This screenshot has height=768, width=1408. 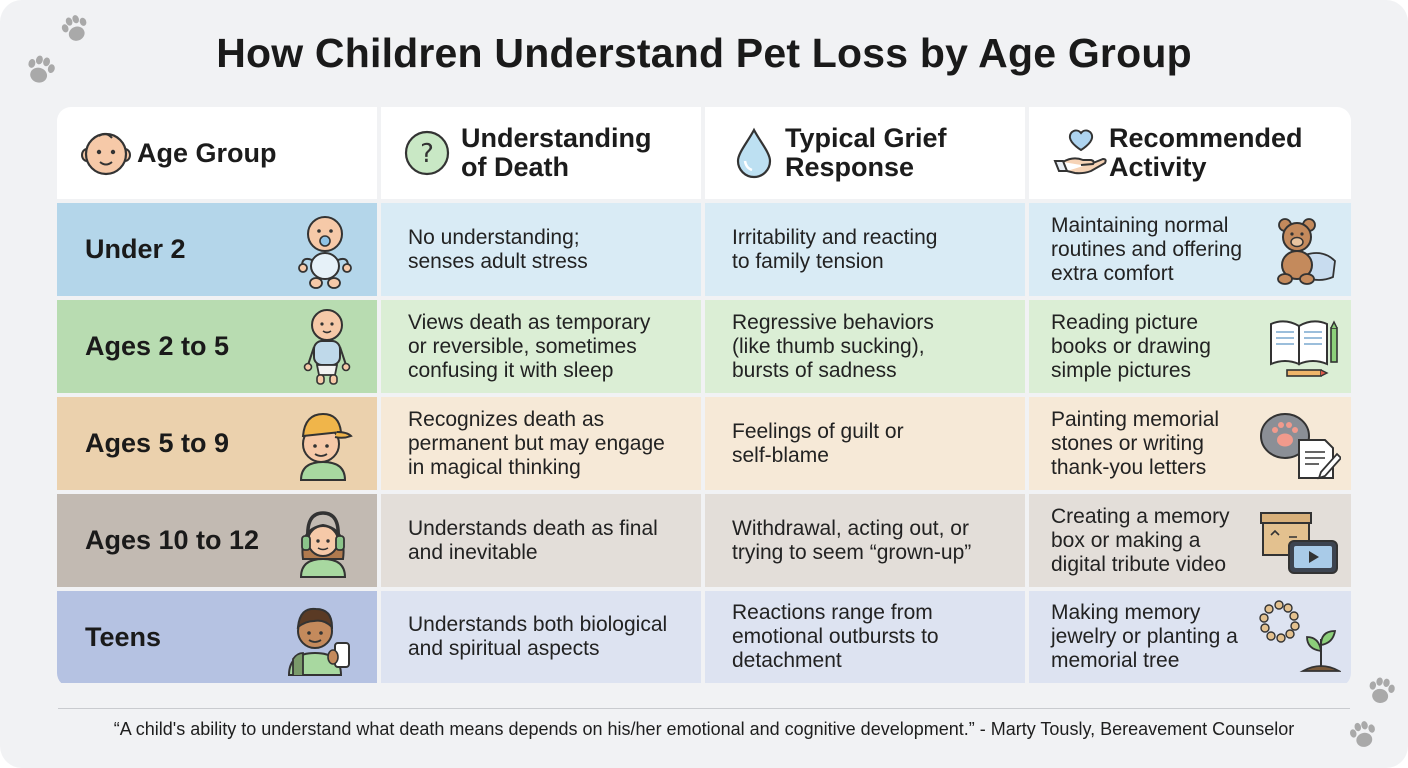 I want to click on baby-with-pacifier-icon, so click(x=325, y=252).